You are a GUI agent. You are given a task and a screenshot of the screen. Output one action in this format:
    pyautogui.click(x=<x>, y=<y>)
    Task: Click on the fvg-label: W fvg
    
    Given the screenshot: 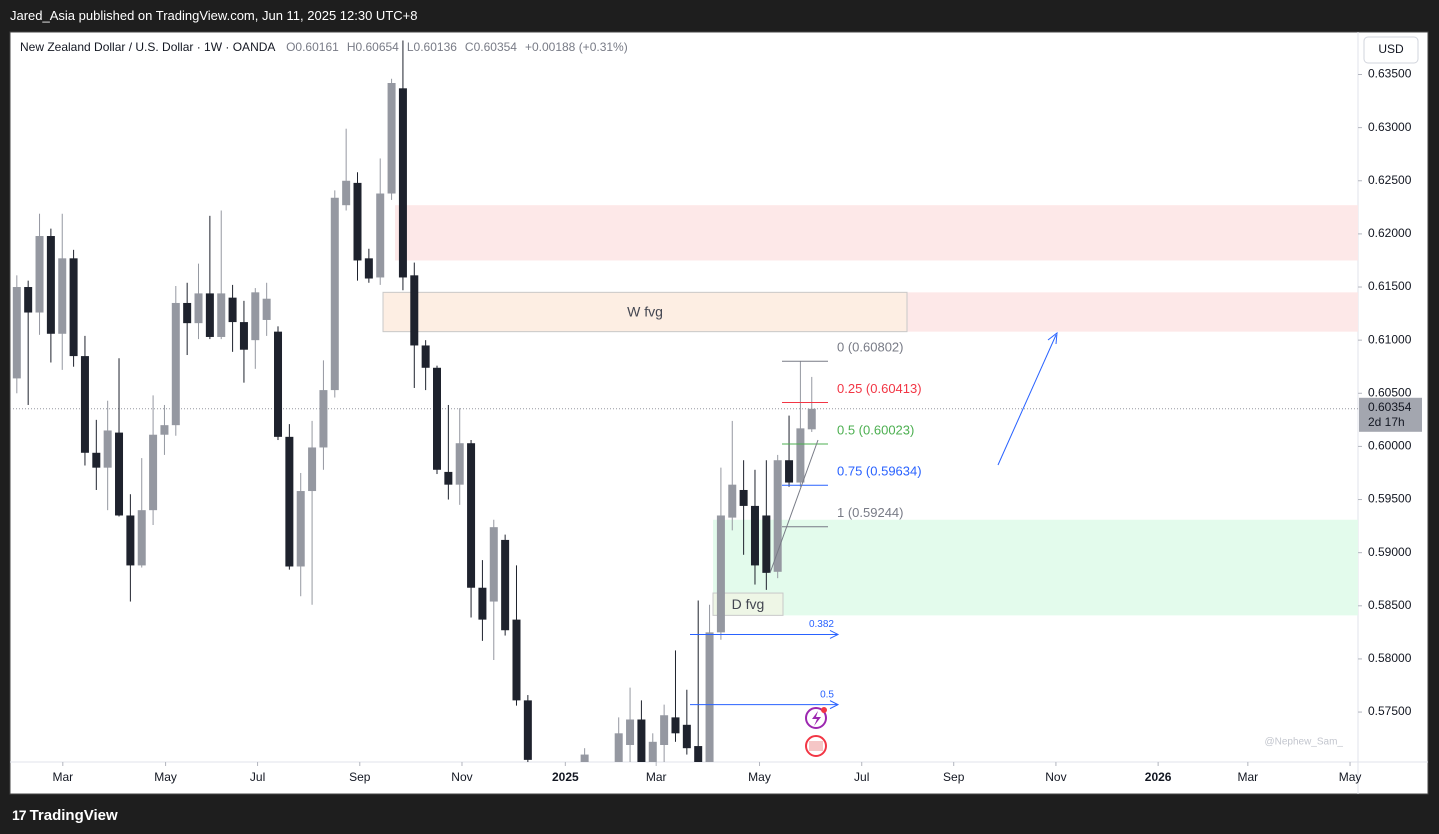 What is the action you would take?
    pyautogui.click(x=645, y=312)
    